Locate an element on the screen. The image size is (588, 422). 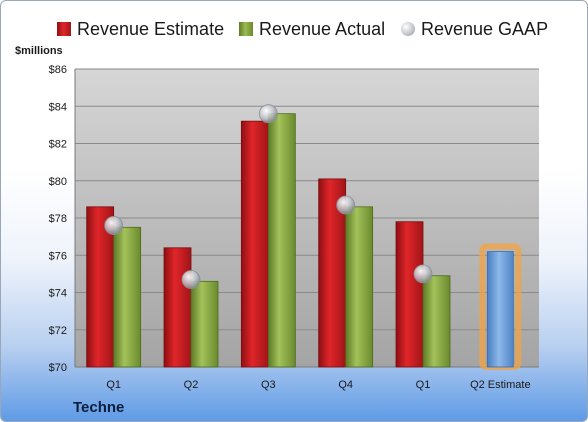
legend-item-revenue-gaap: Revenue GAAP is located at coordinates (474, 29).